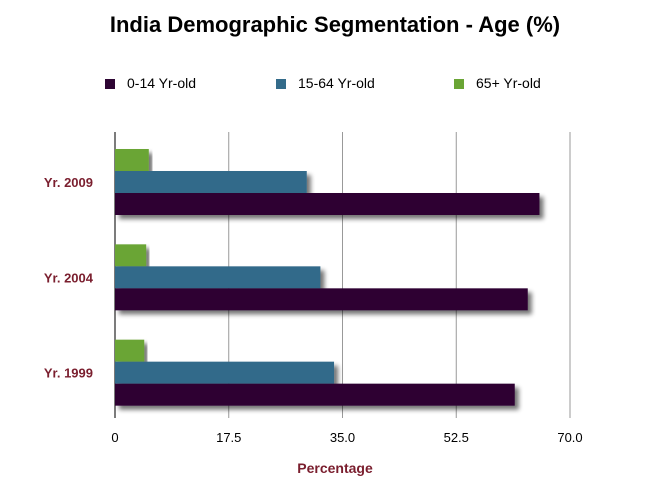  I want to click on legend-item-15-64: 15-64 Yr-old, so click(325, 83).